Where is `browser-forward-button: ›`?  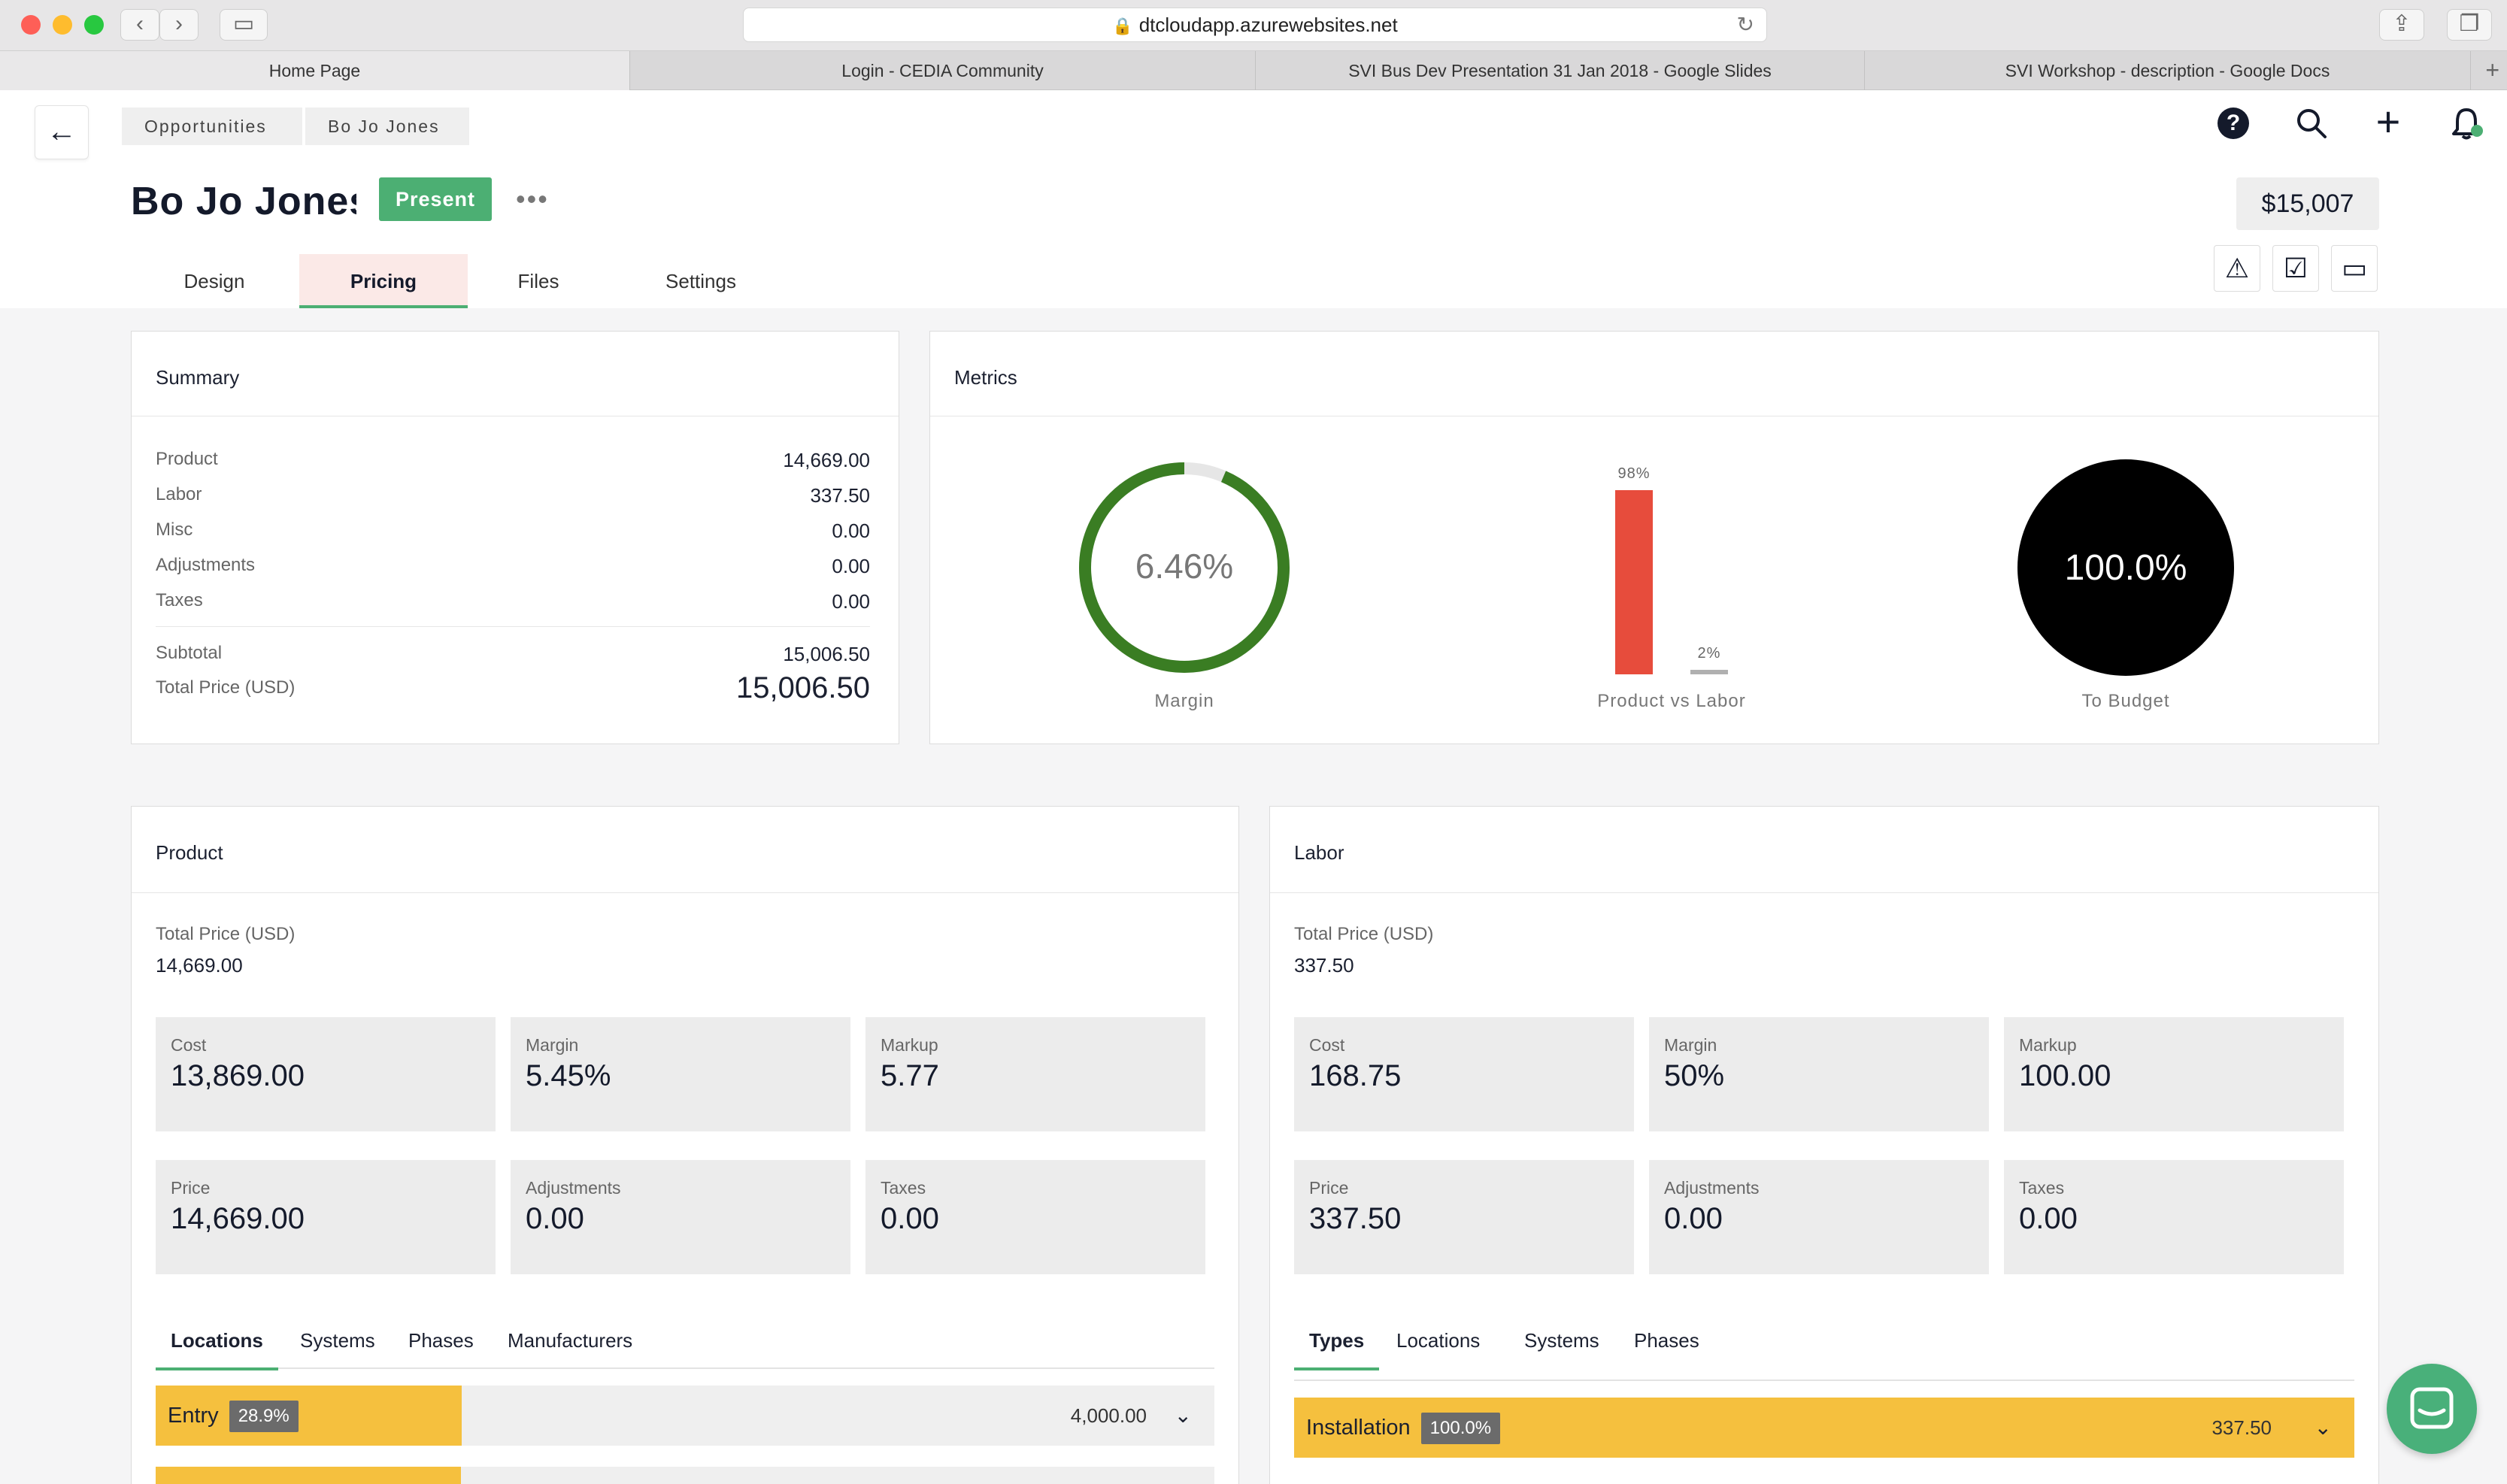
browser-forward-button: › is located at coordinates (179, 25).